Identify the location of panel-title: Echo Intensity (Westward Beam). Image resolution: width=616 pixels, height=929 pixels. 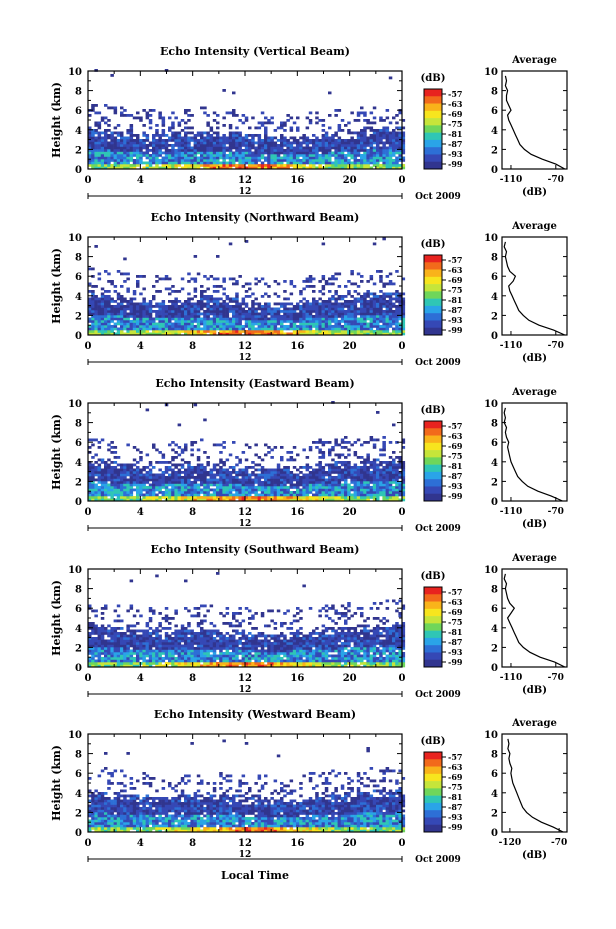
(255, 714).